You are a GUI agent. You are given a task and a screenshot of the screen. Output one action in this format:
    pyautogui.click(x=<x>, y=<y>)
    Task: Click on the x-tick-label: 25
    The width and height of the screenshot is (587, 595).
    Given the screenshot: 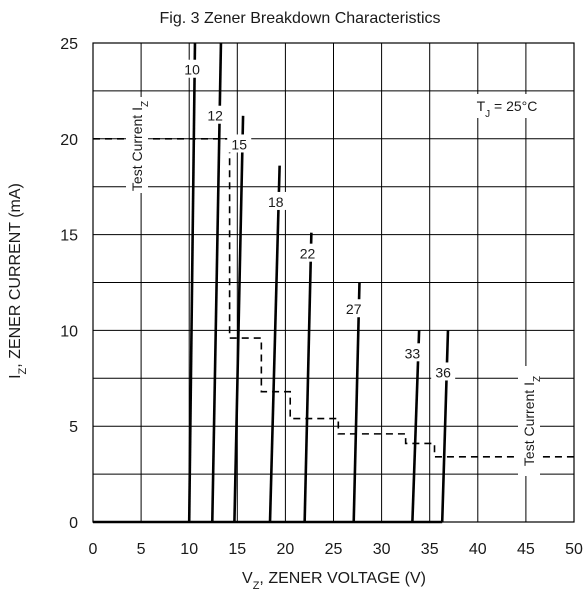 What is the action you would take?
    pyautogui.click(x=334, y=549)
    